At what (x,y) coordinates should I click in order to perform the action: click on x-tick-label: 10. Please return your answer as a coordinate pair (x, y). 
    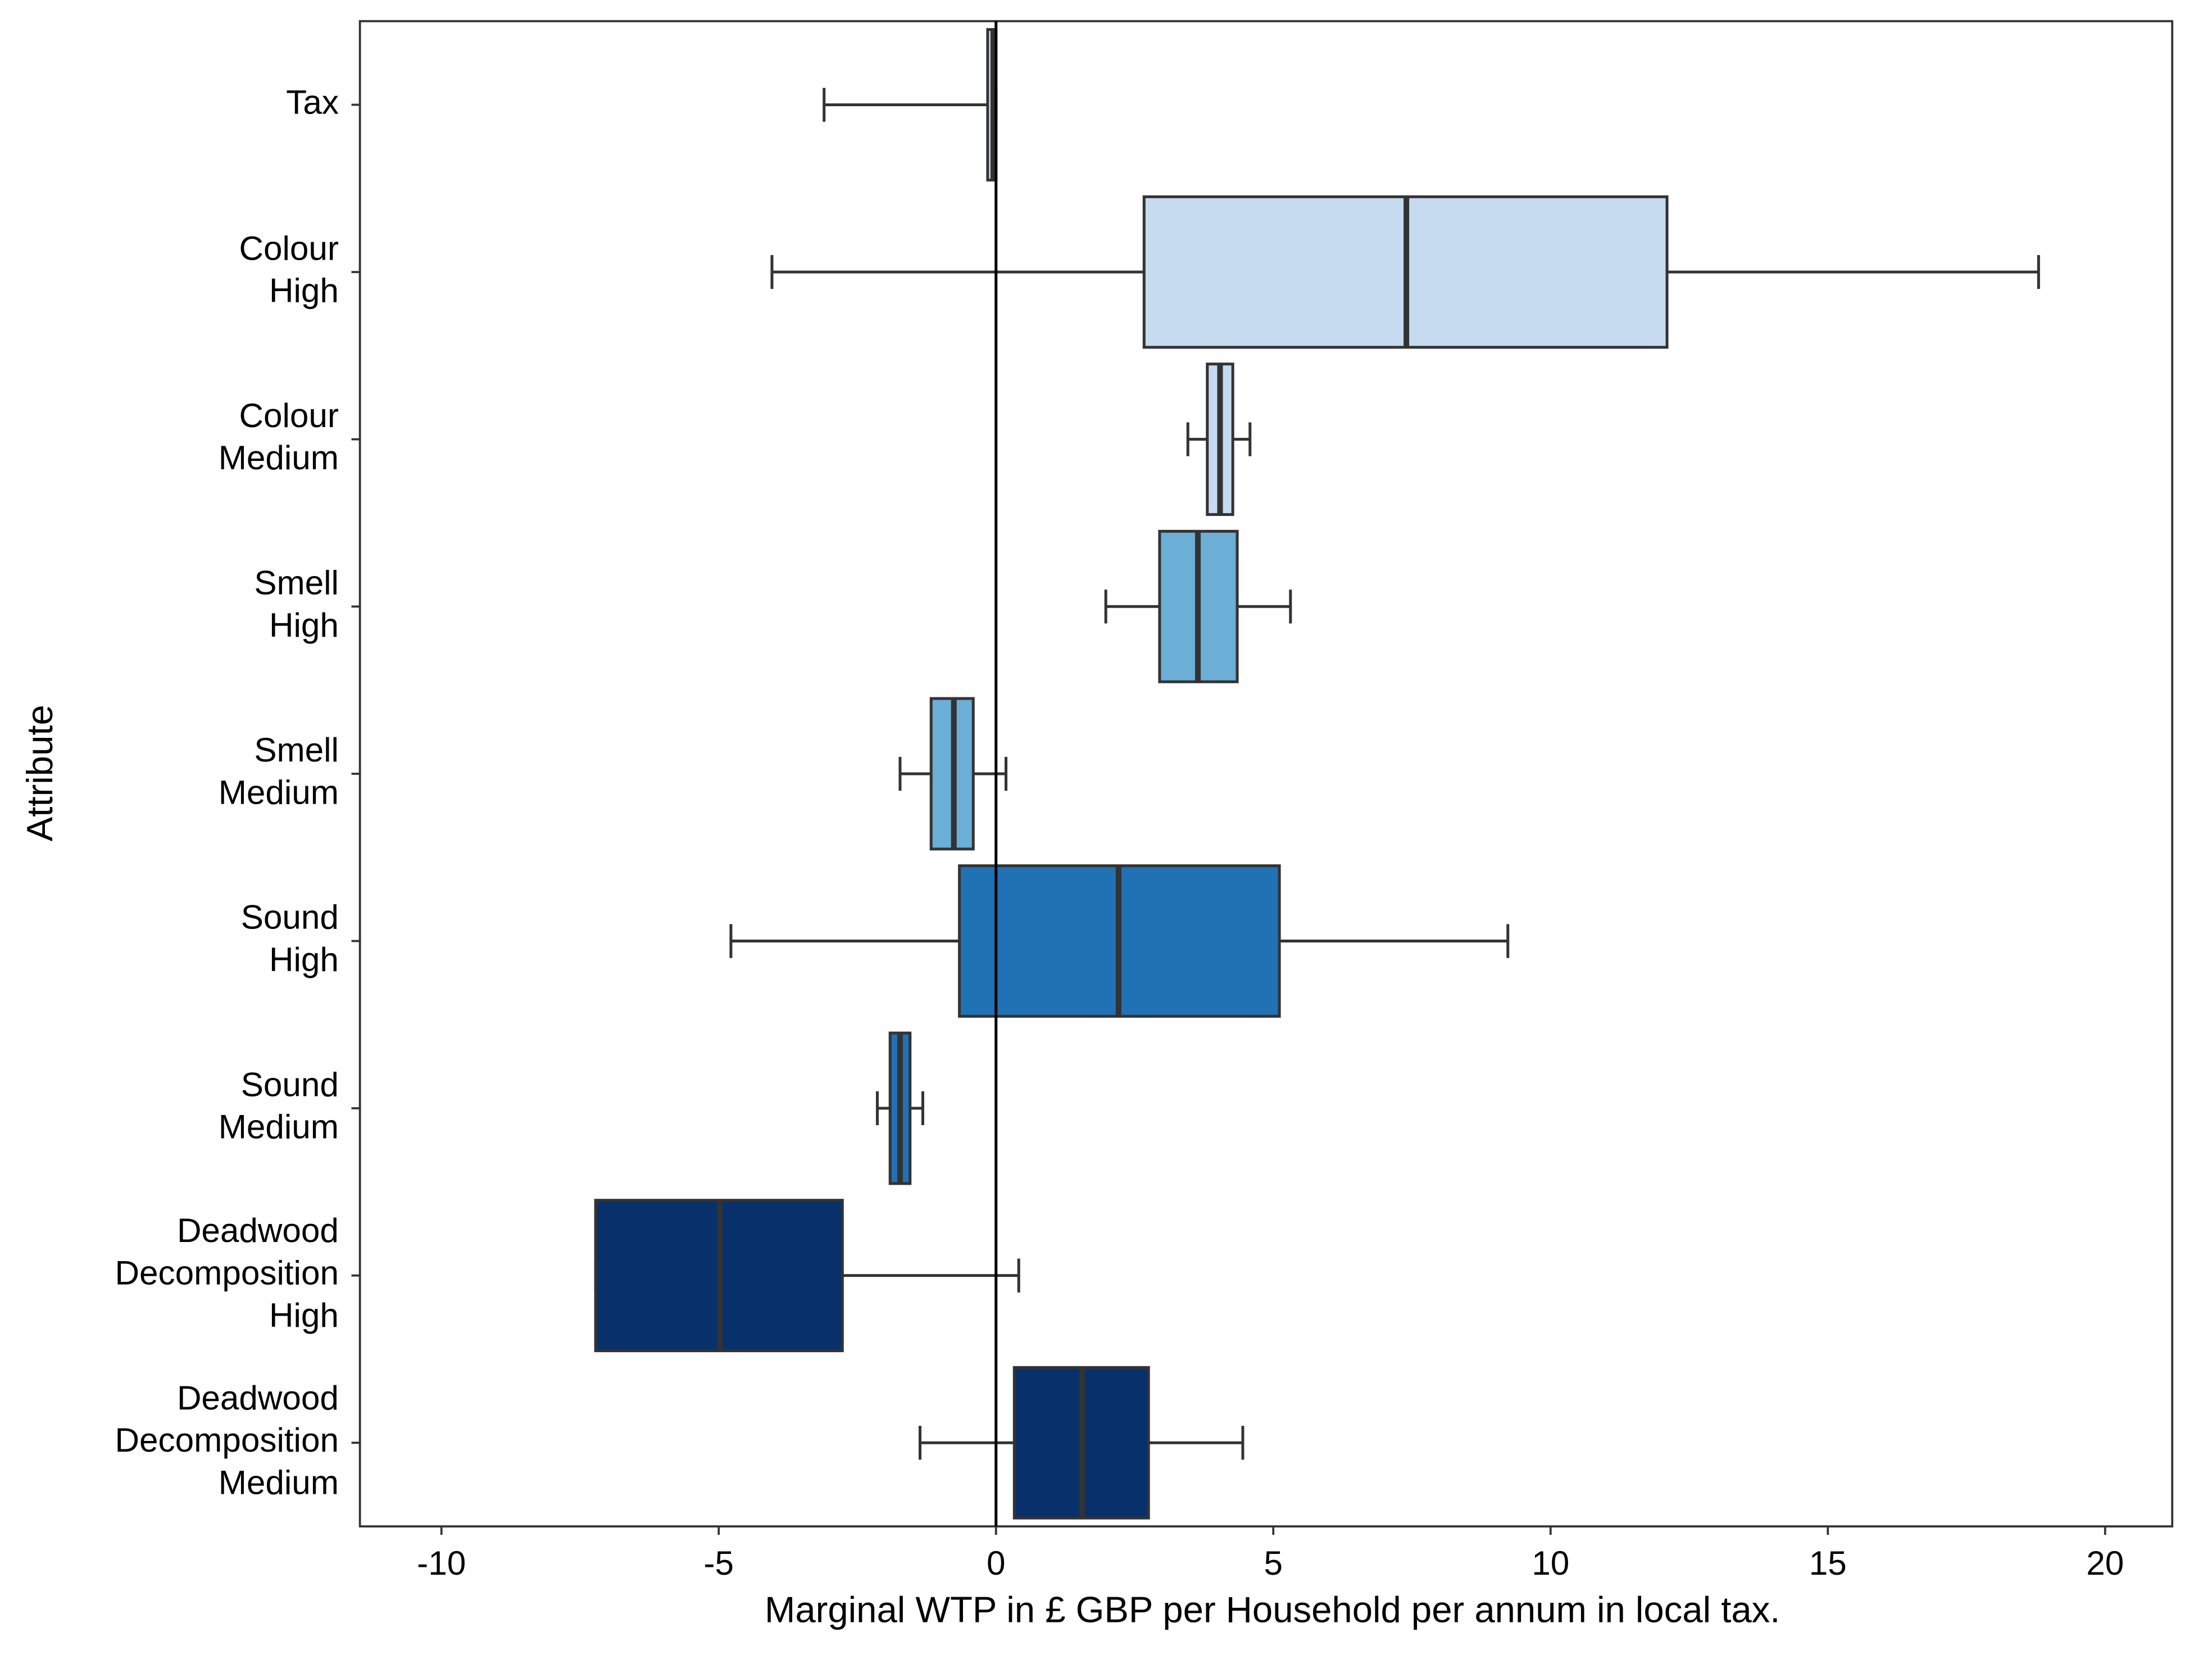
    Looking at the image, I should click on (1550, 1563).